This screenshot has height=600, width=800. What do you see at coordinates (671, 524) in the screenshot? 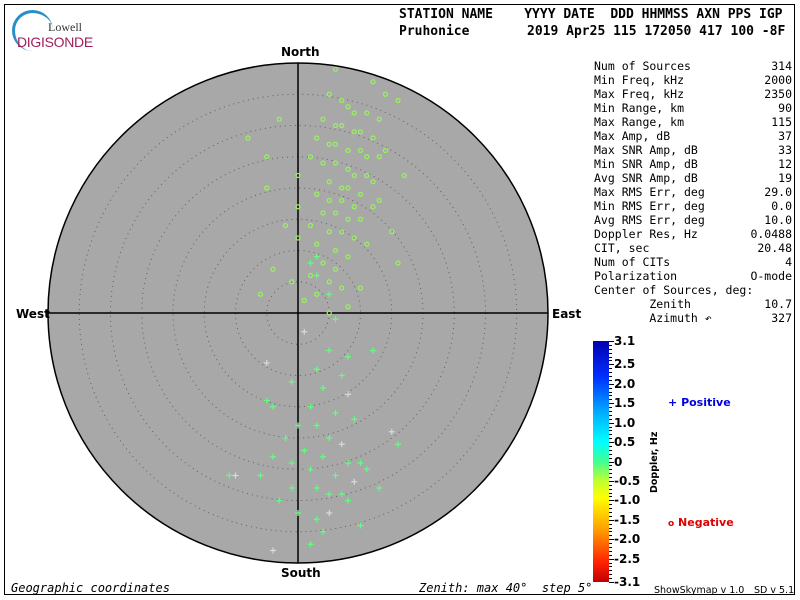
I see `circle-icon: o` at bounding box center [671, 524].